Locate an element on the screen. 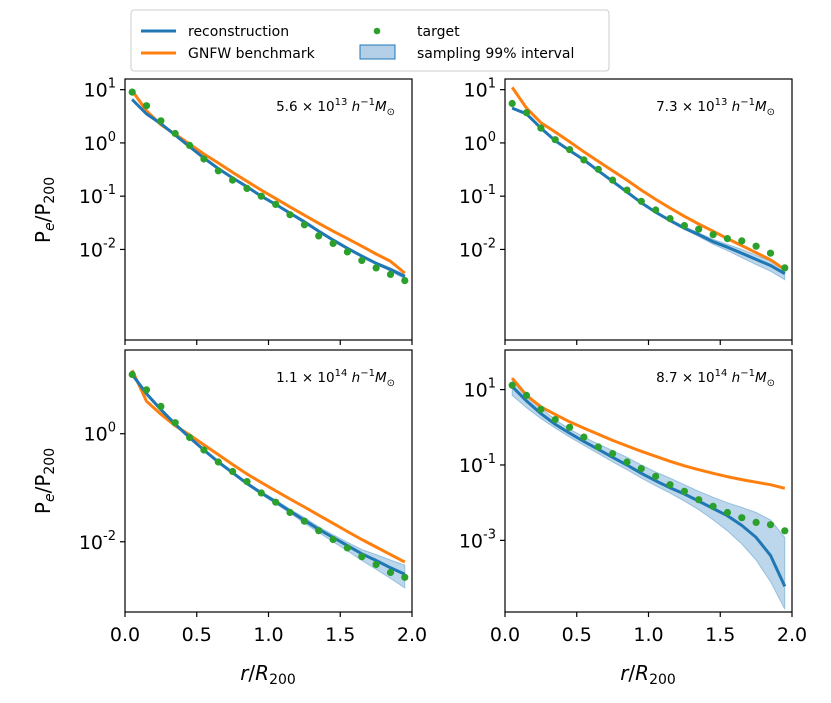  y-tick-label: 10⁻³ is located at coordinates (477, 539).